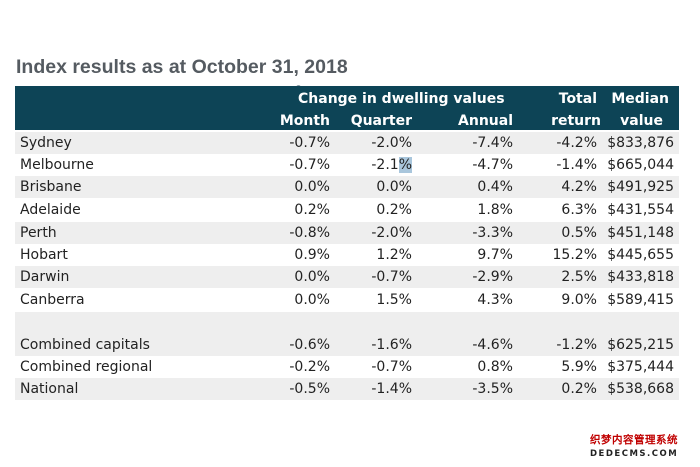 This screenshot has width=700, height=467. What do you see at coordinates (634, 440) in the screenshot?
I see `watermark-line1: 织梦内容管理系统` at bounding box center [634, 440].